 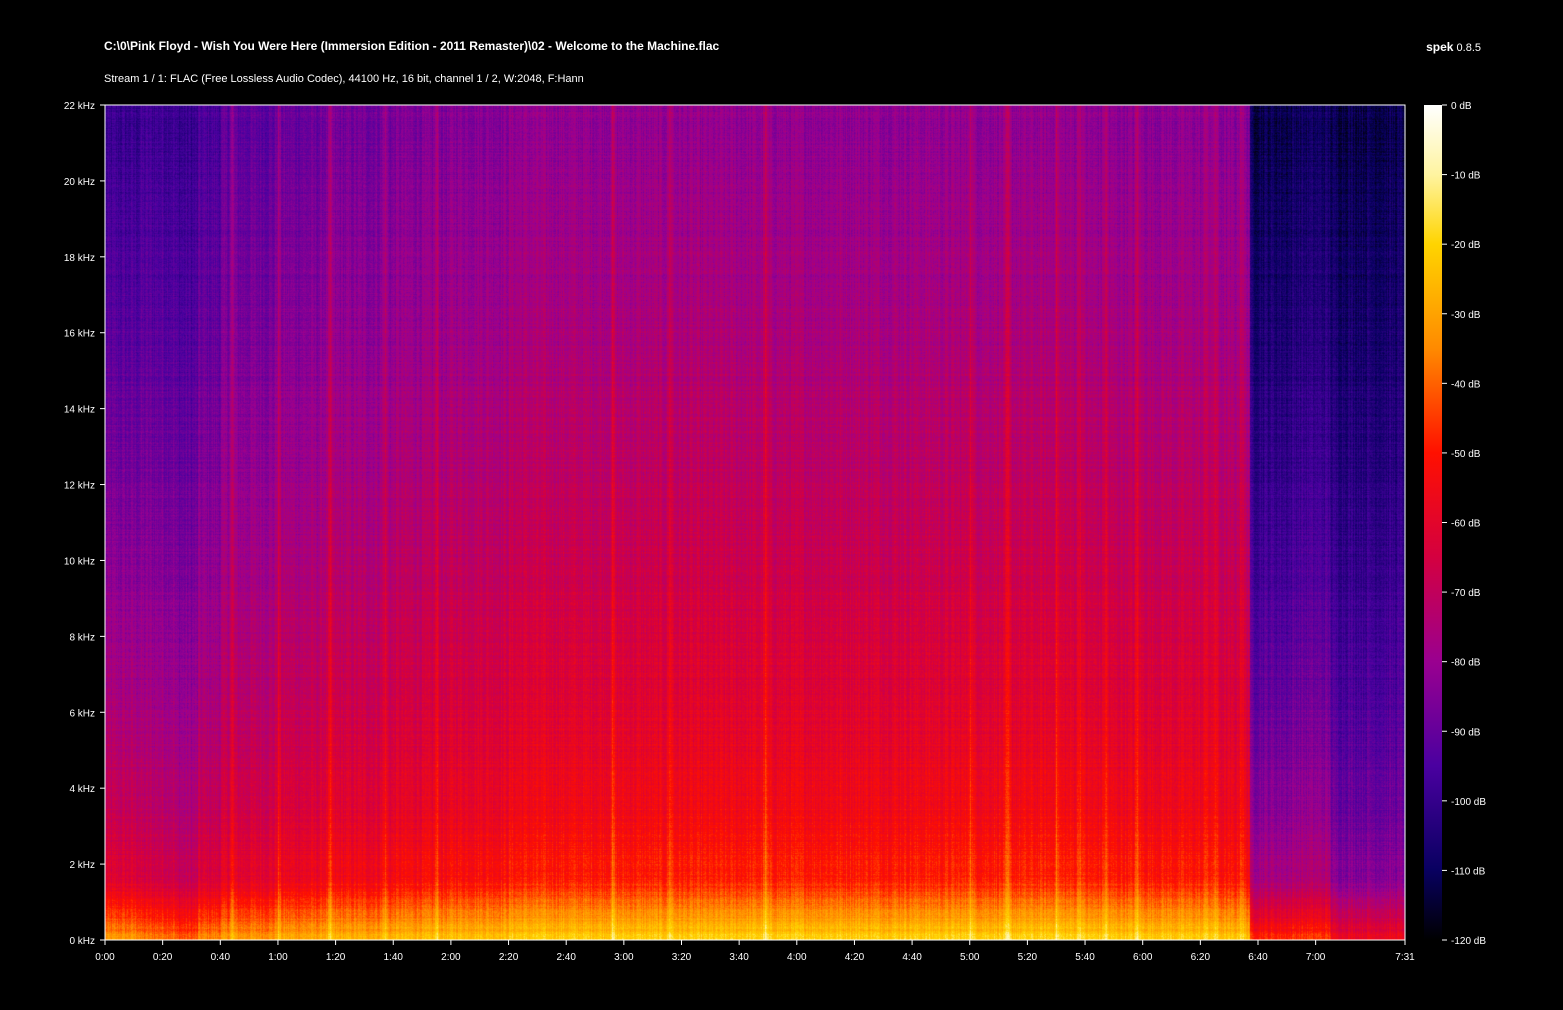 I want to click on x-tick-label: 1:20, so click(x=336, y=957).